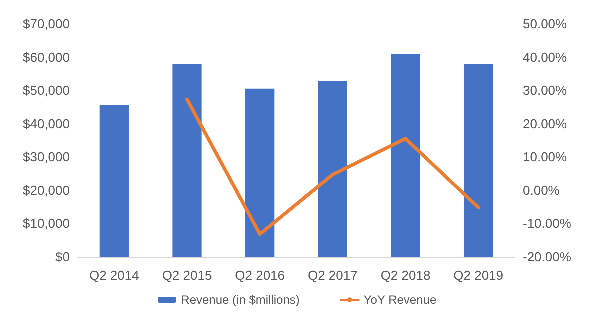  What do you see at coordinates (547, 257) in the screenshot?
I see `y2-tick-label: -20.00%` at bounding box center [547, 257].